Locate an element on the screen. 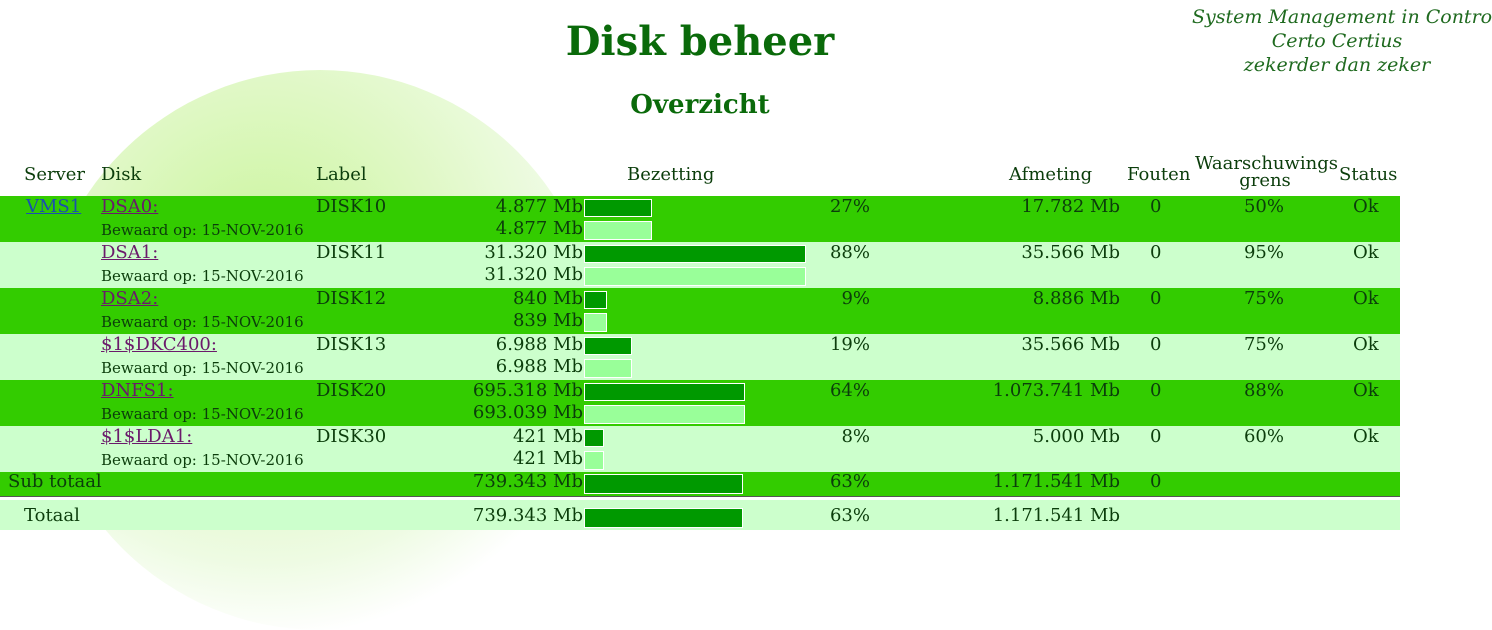 This screenshot has height=630, width=1492. header-warning-line-1: Waarschuwings is located at coordinates (1267, 163).